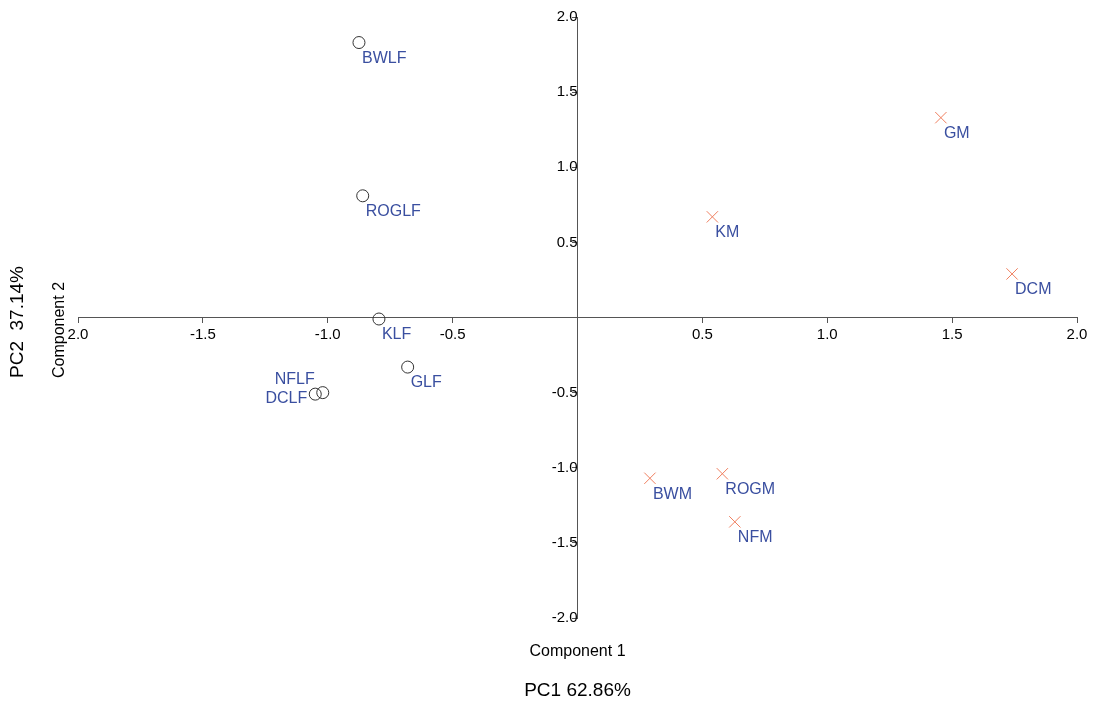 The width and height of the screenshot is (1101, 702). I want to click on annotation: KM, so click(727, 232).